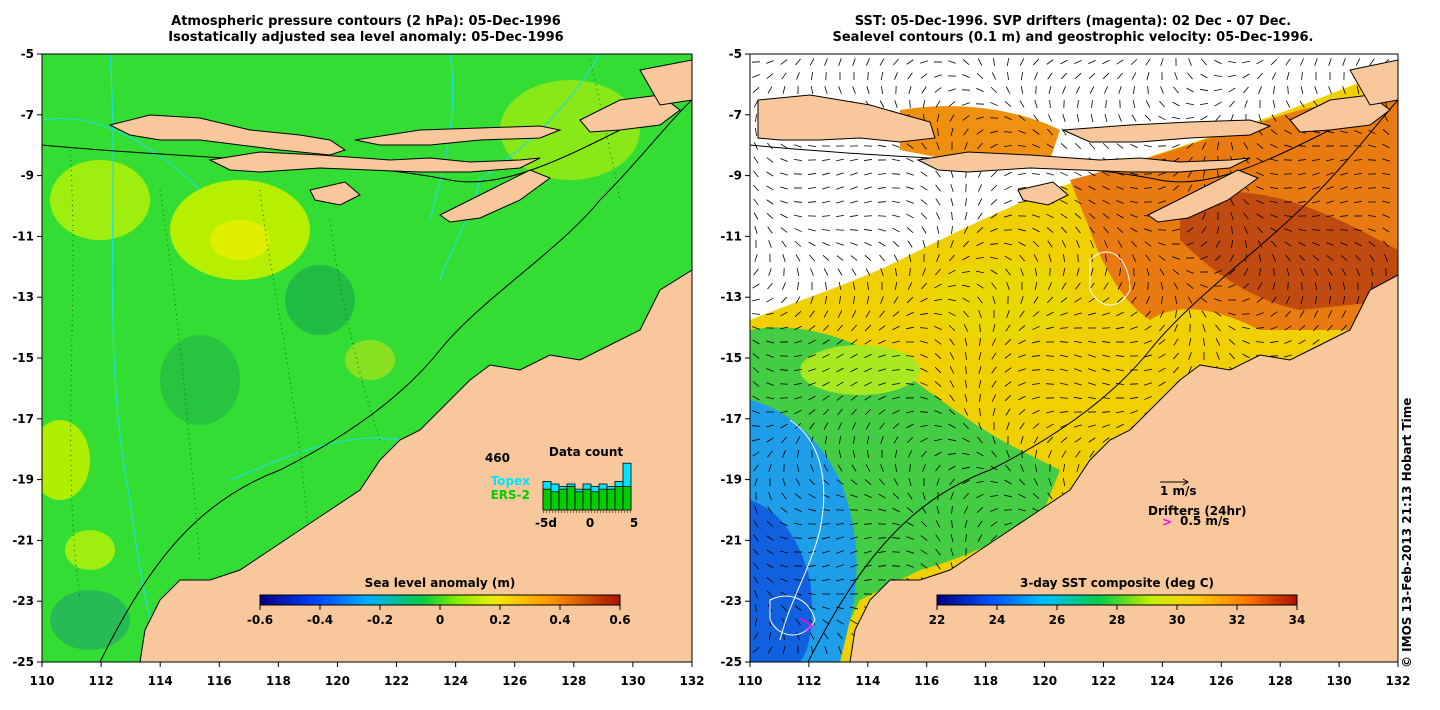  I want to click on right-longitude-label: 112, so click(808, 681).